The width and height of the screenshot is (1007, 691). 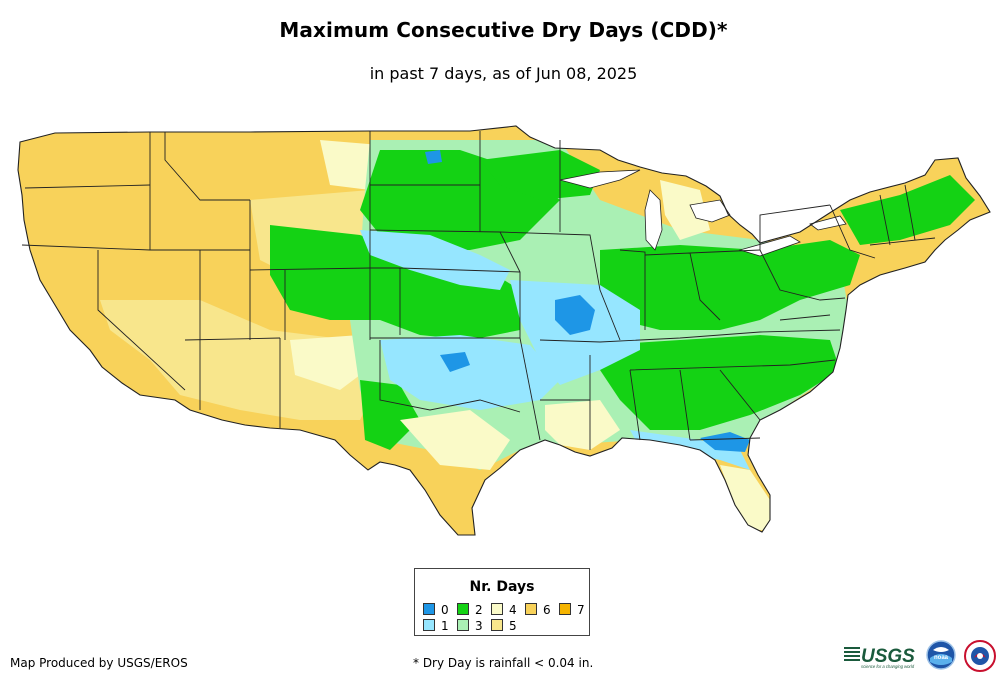 What do you see at coordinates (504, 610) in the screenshot?
I see `legend-item-4: 4` at bounding box center [504, 610].